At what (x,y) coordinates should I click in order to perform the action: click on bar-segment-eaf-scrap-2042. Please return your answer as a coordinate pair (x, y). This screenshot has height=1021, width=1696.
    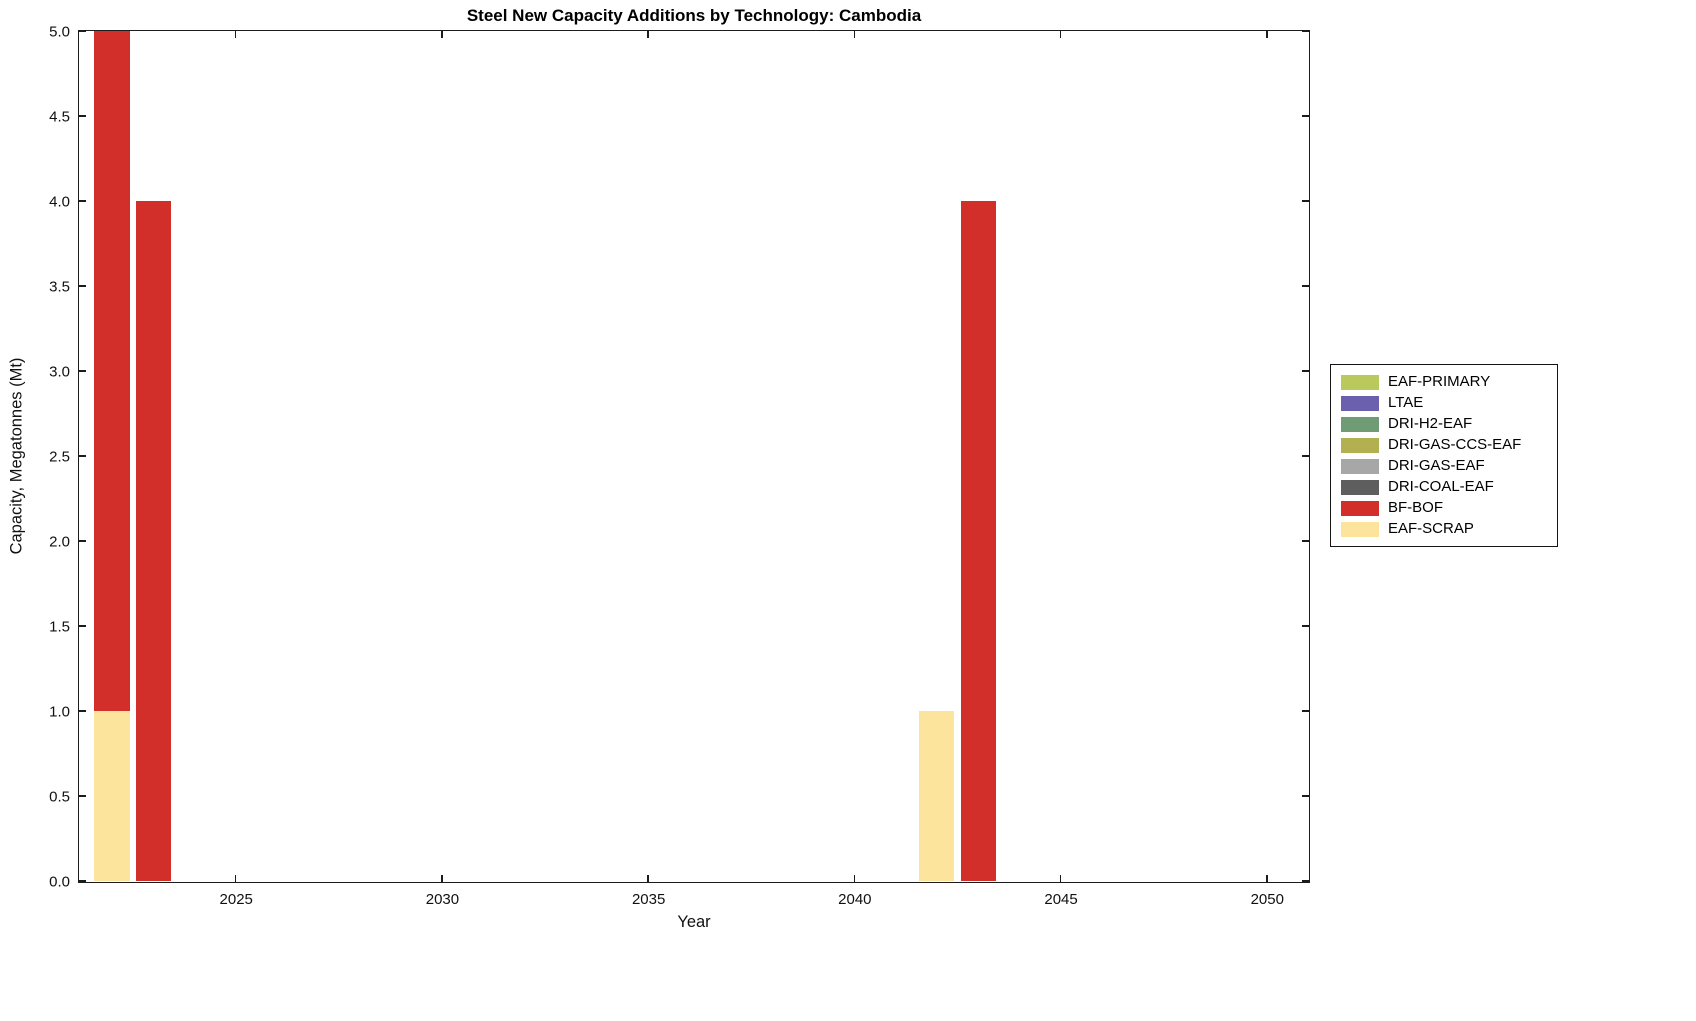
    Looking at the image, I should click on (937, 796).